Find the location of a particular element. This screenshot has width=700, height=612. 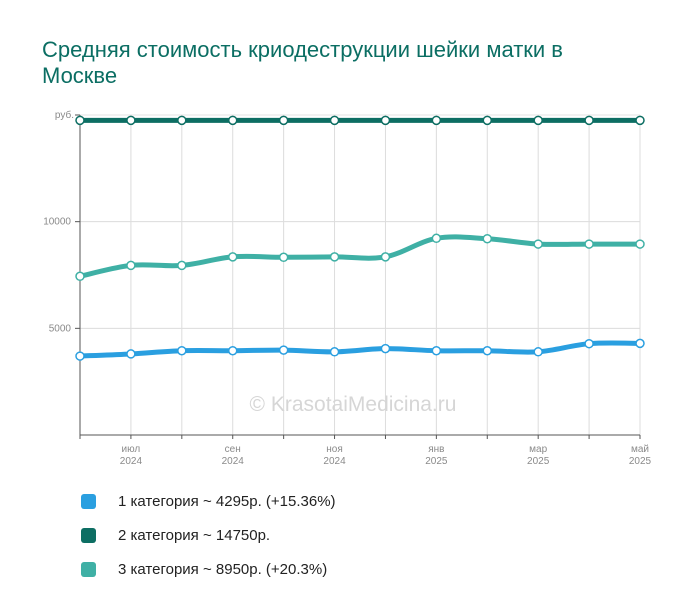

x-tick-label-month: май is located at coordinates (640, 449).